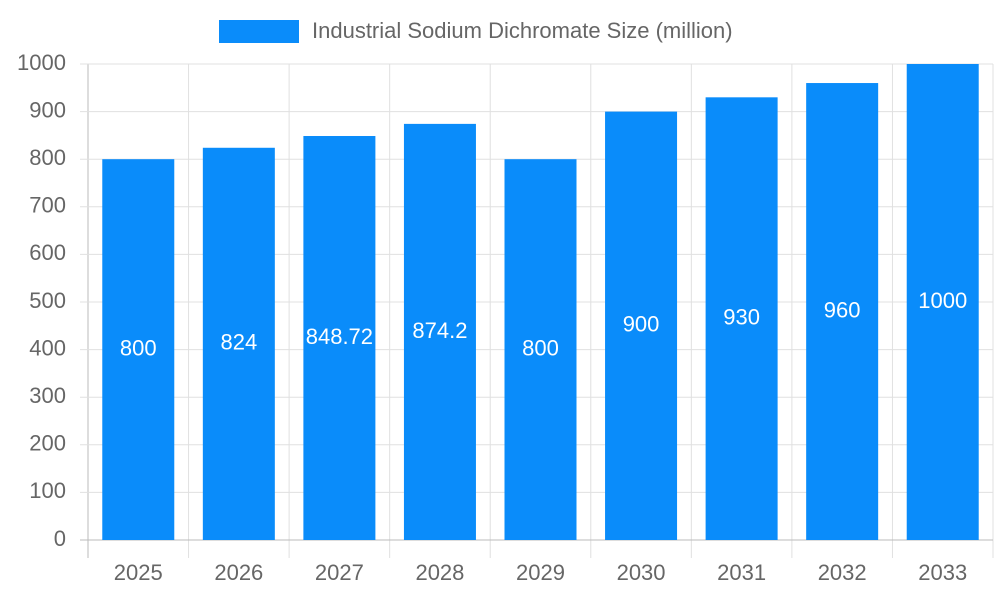 The width and height of the screenshot is (1000, 600). Describe the element at coordinates (238, 572) in the screenshot. I see `x-tick-label: 2026` at that location.